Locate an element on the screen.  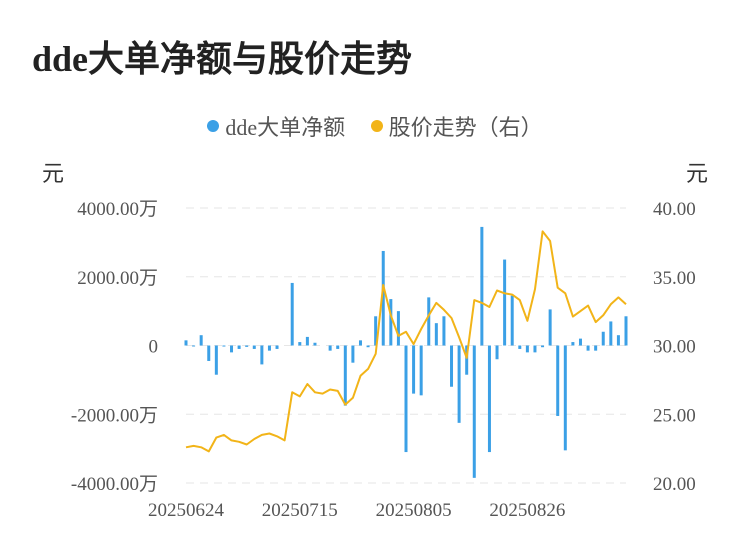
x-tick-label: 20250826 is located at coordinates (527, 510).